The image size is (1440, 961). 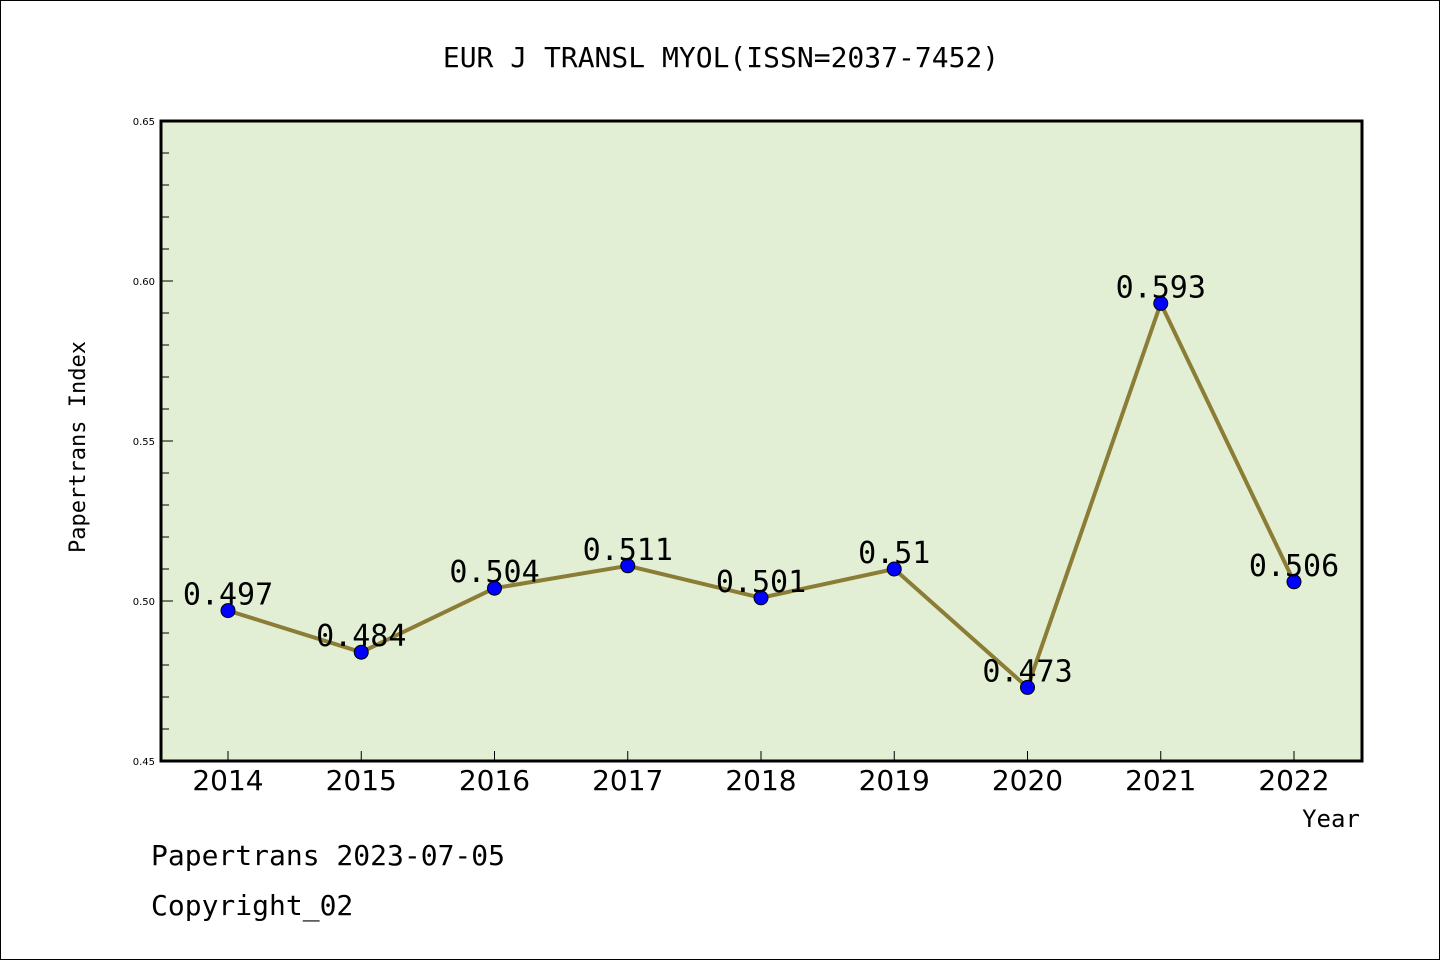 What do you see at coordinates (252, 906) in the screenshot?
I see `footer-copyright: Copyright_02` at bounding box center [252, 906].